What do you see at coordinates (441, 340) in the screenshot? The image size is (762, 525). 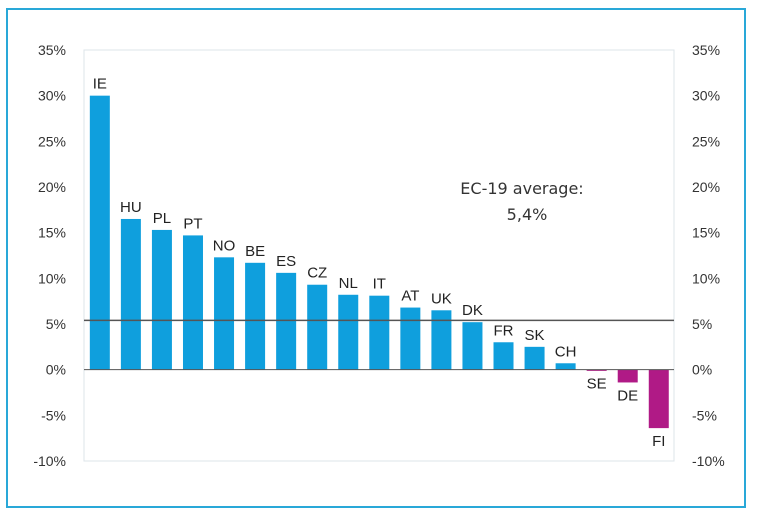 I see `bar-uk` at bounding box center [441, 340].